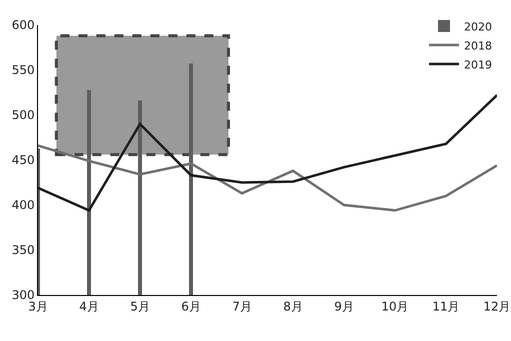 This screenshot has height=341, width=511. What do you see at coordinates (23, 205) in the screenshot?
I see `y-tick-label: 400` at bounding box center [23, 205].